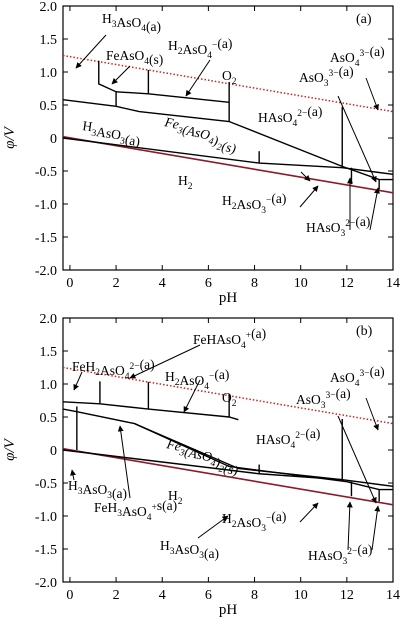  Describe the element at coordinates (364, 19) in the screenshot. I see `panel-label: (a)` at that location.